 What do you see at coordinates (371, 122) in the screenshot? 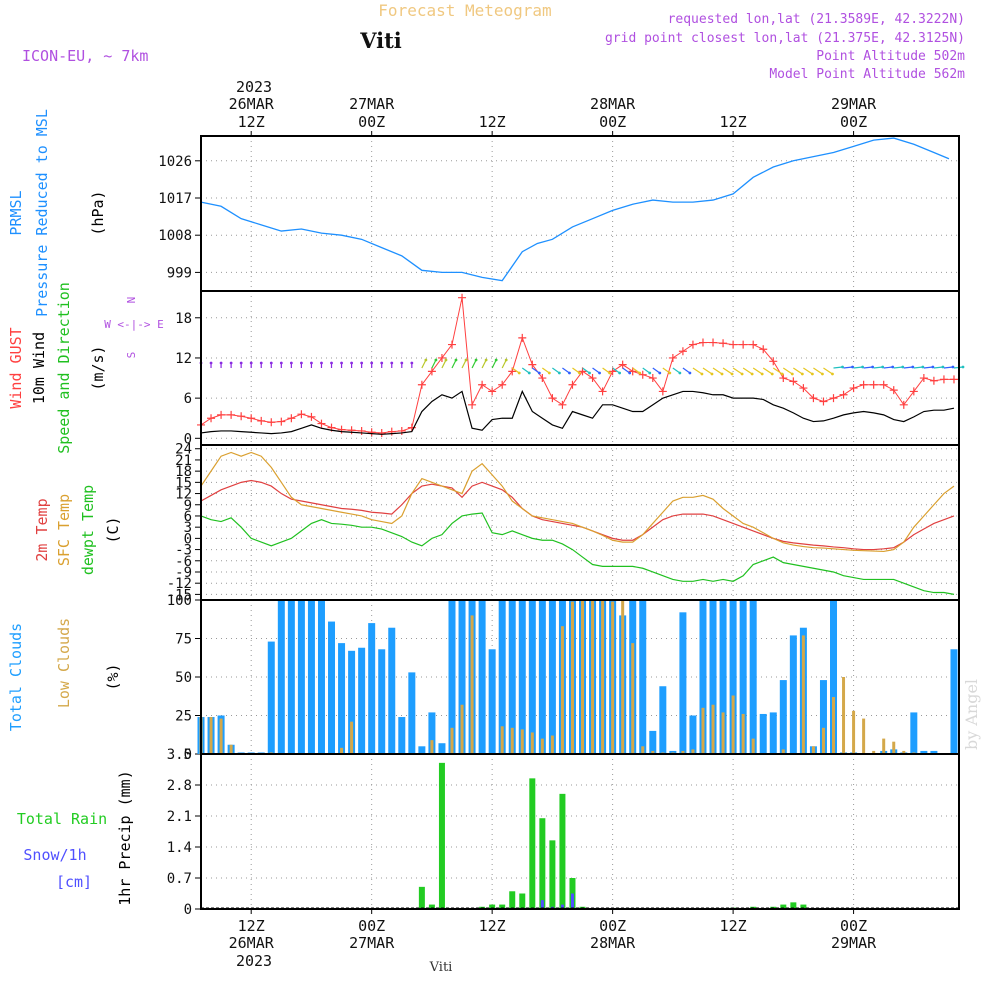
I see `top-hour-label: 00Z` at bounding box center [371, 122].